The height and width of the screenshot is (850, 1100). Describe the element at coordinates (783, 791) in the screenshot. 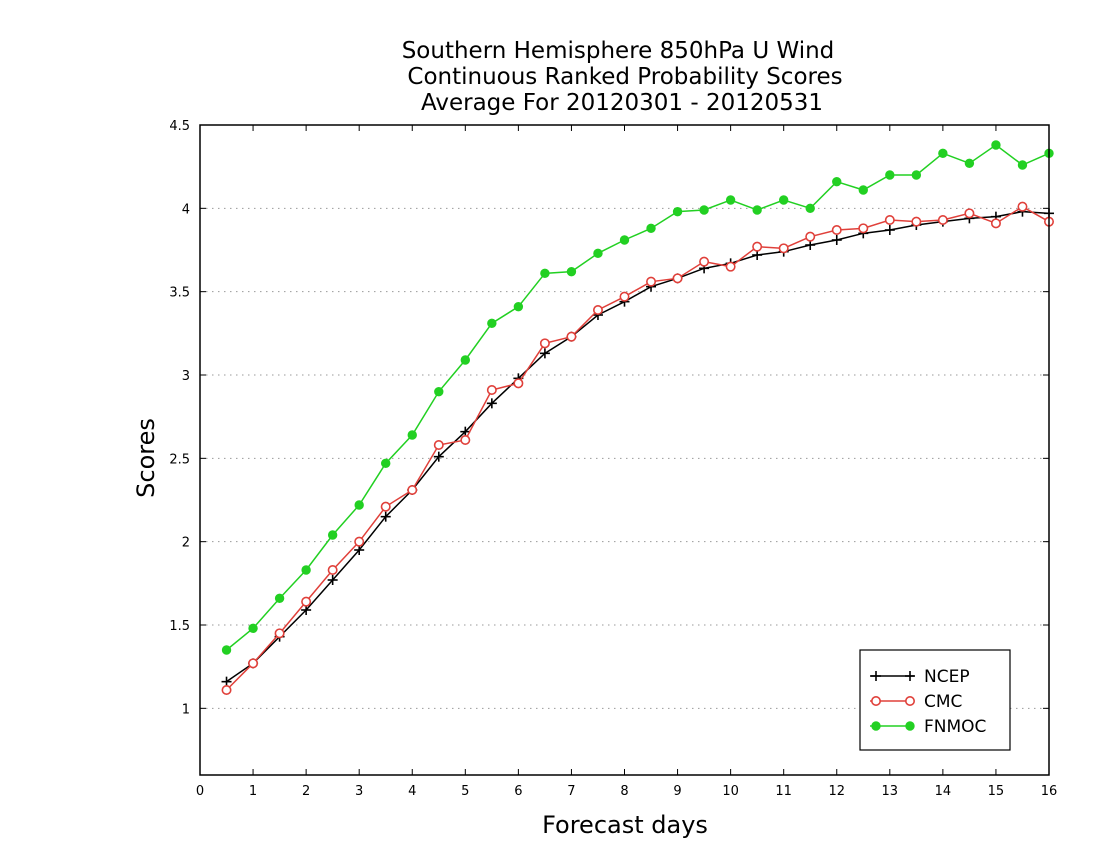

I see `x-tick-label: 11` at that location.